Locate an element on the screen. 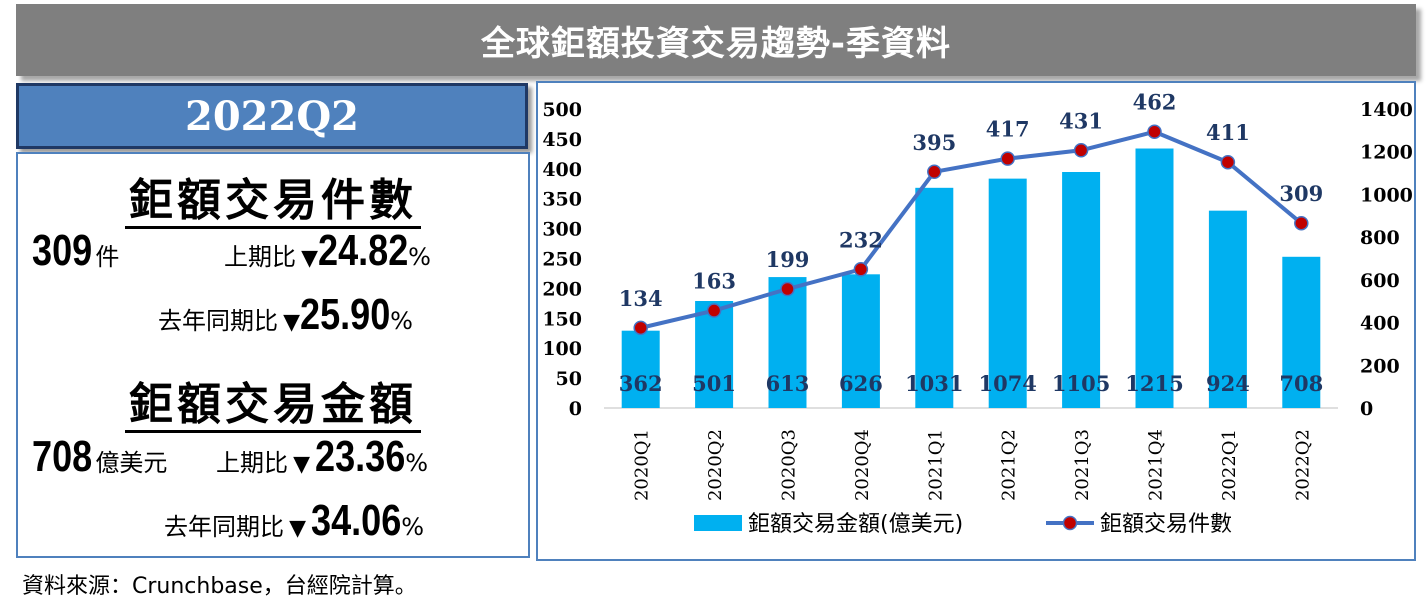 The height and width of the screenshot is (613, 1428). left-axis-tick: 300 is located at coordinates (562, 230).